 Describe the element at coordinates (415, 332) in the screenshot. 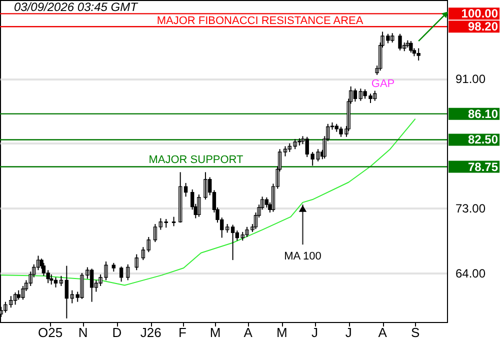

I see `x-tick-label: S` at that location.